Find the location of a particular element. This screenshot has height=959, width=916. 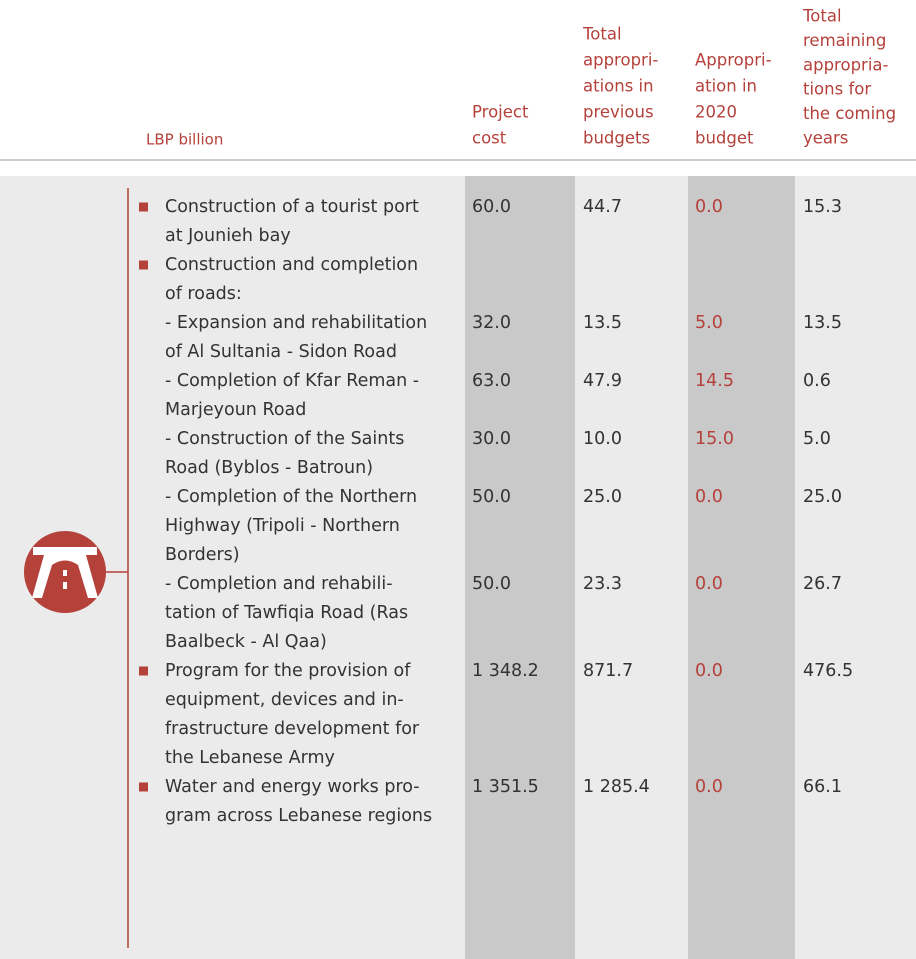

cell-value: 15.0 is located at coordinates (714, 439).